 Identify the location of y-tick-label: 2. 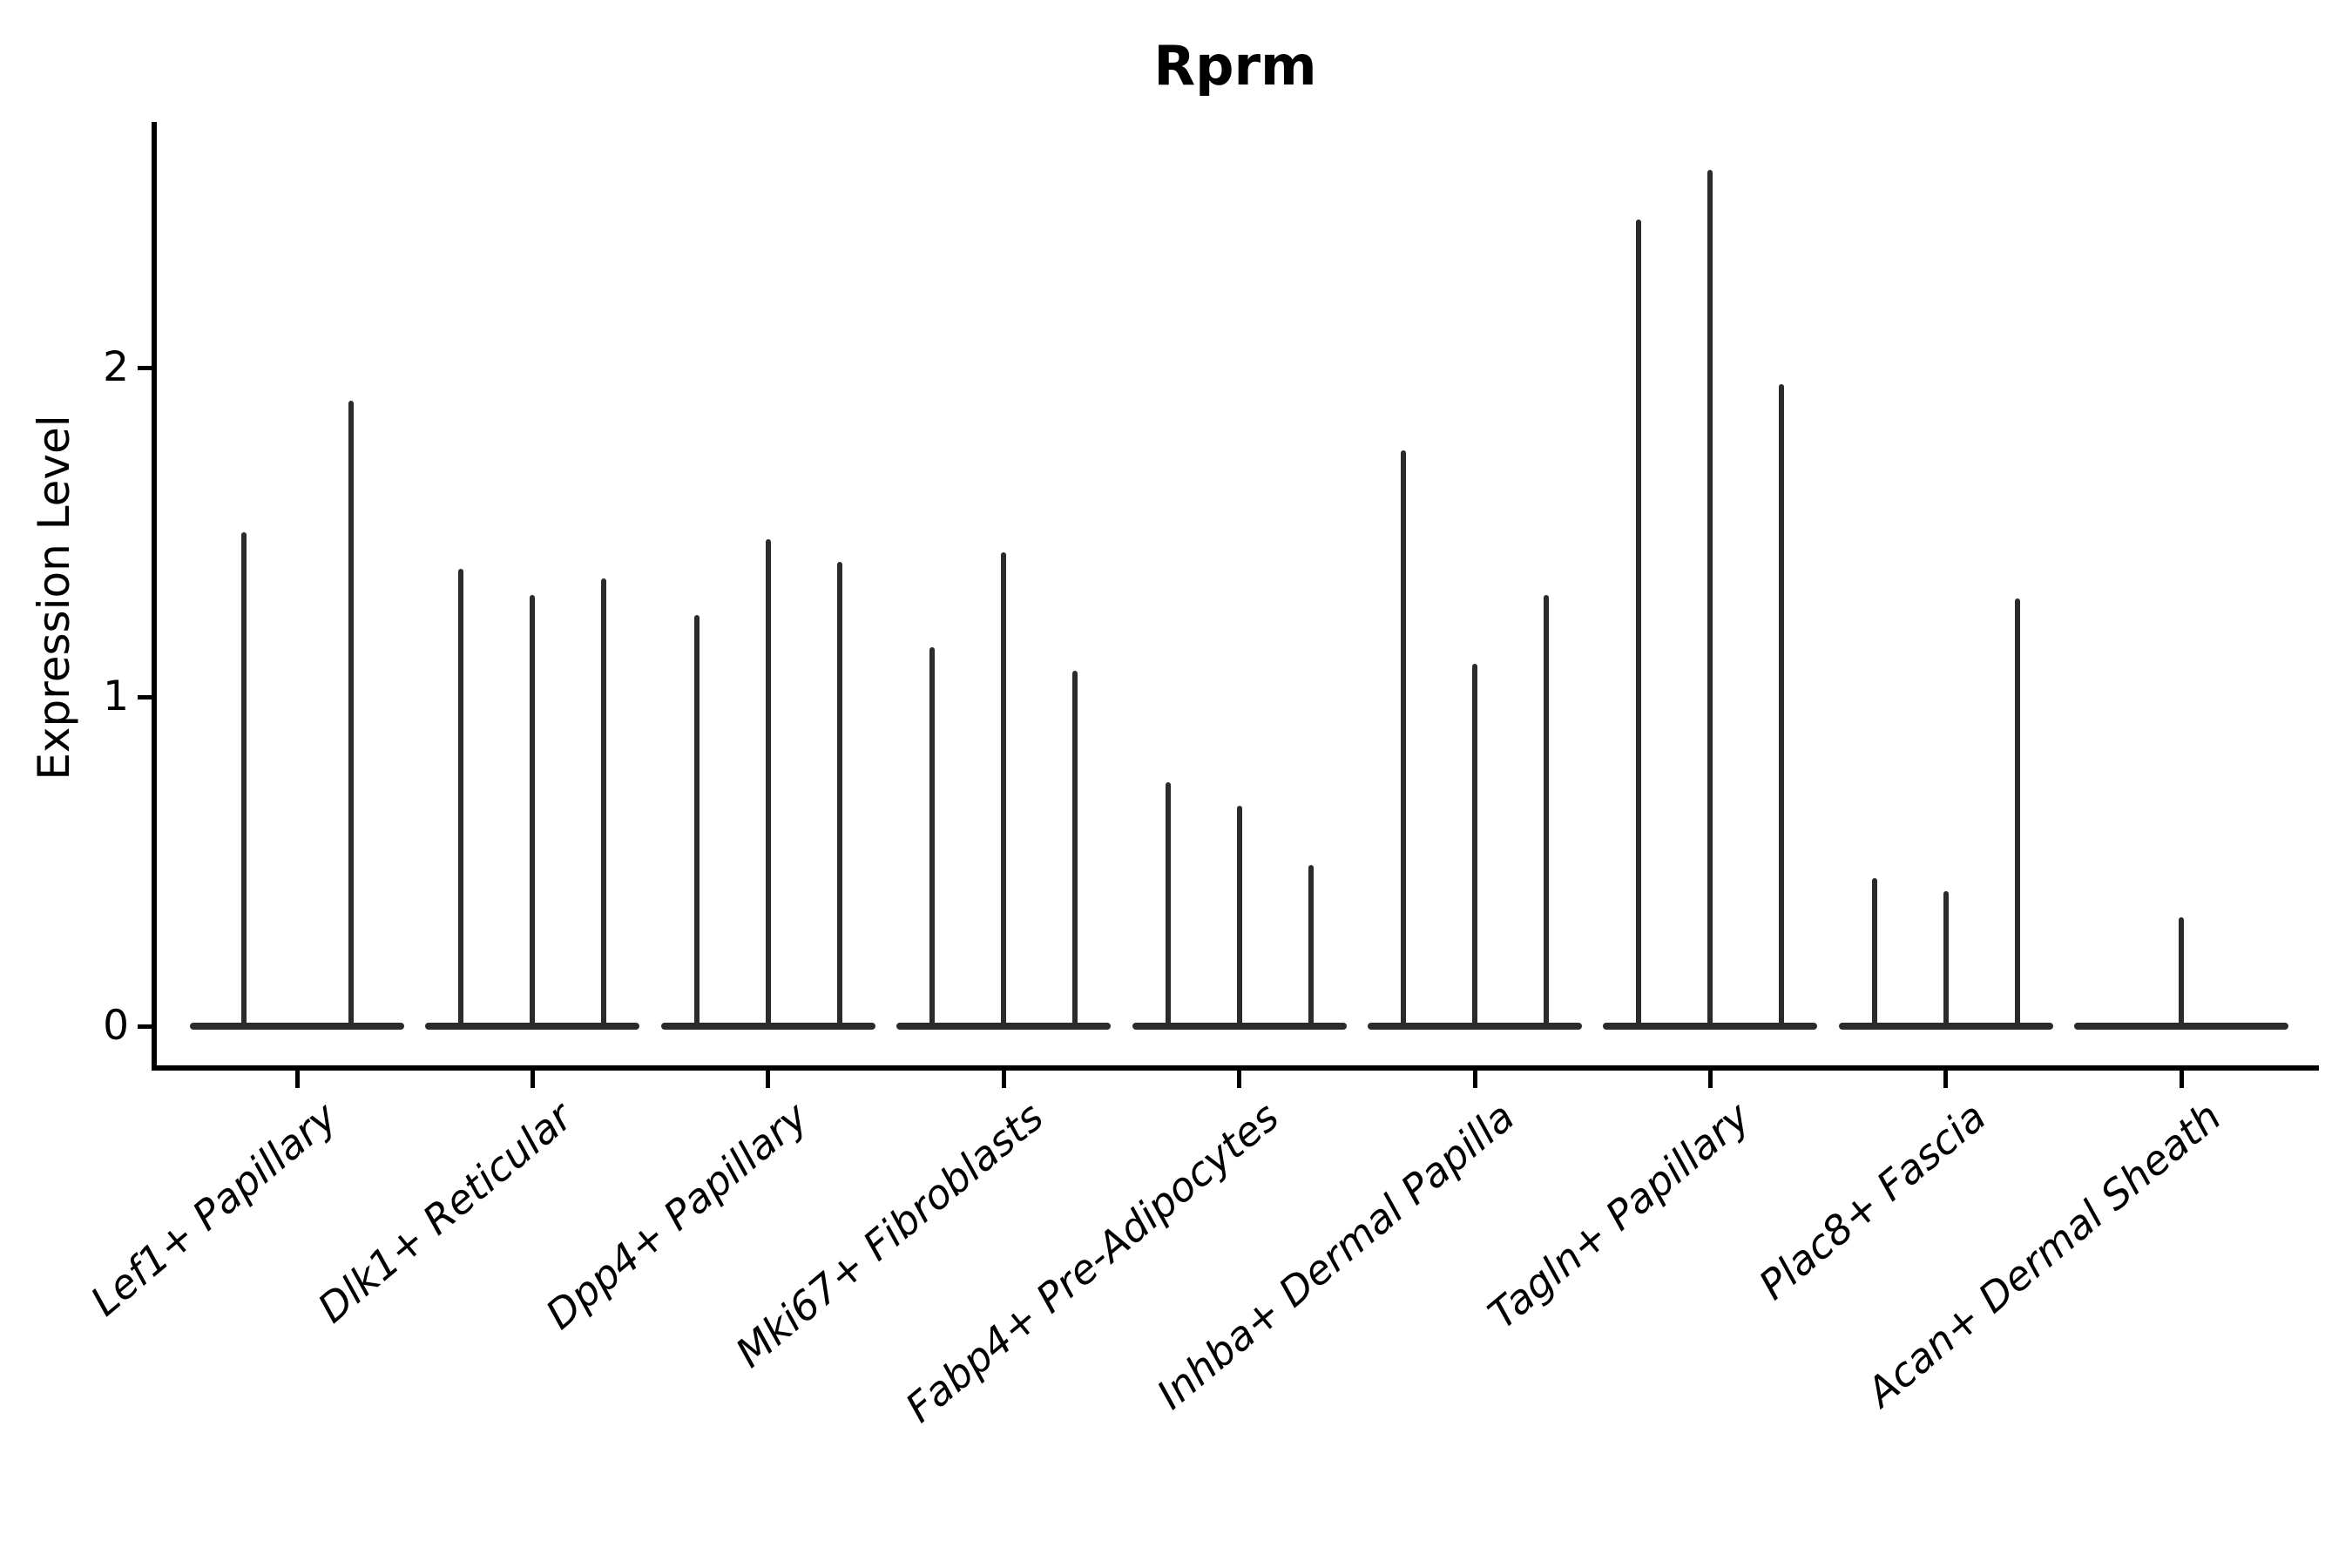
(116, 367).